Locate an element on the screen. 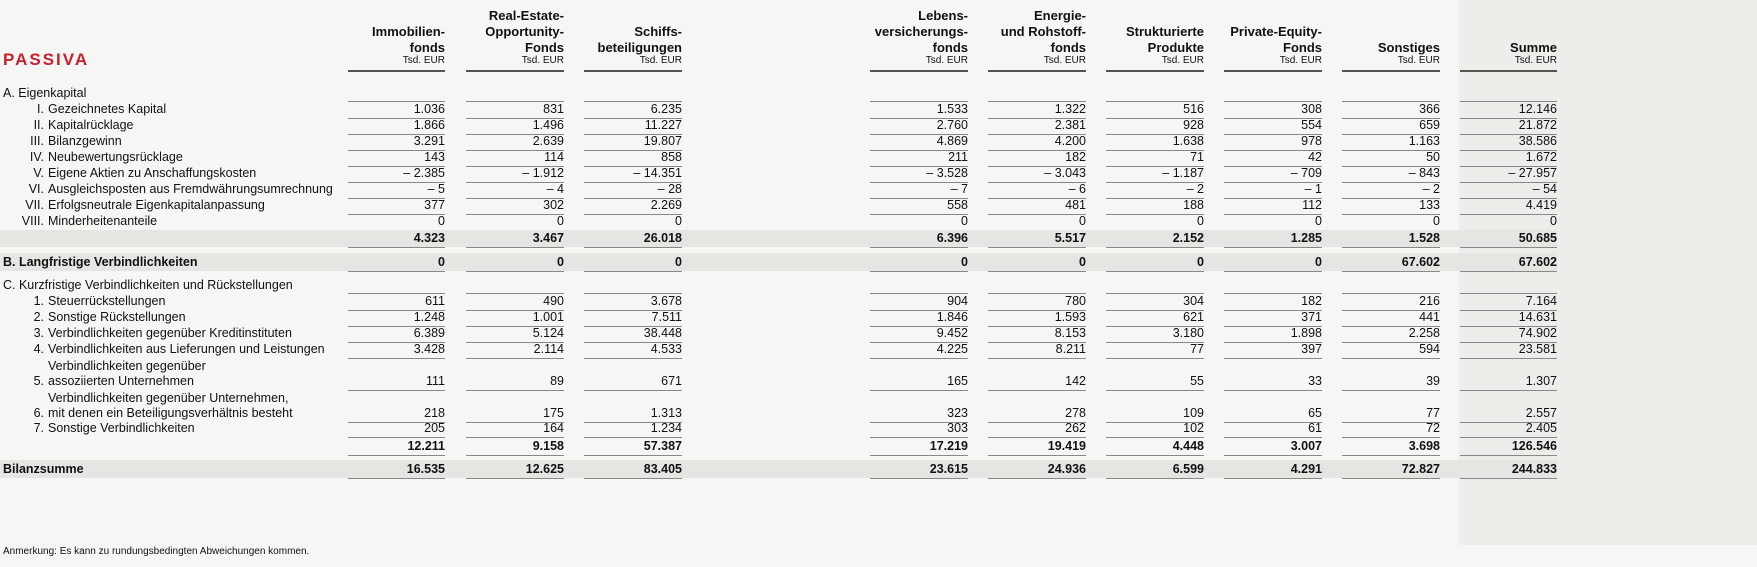 Image resolution: width=1757 pixels, height=567 pixels. value-cell: 2.114 is located at coordinates (548, 349).